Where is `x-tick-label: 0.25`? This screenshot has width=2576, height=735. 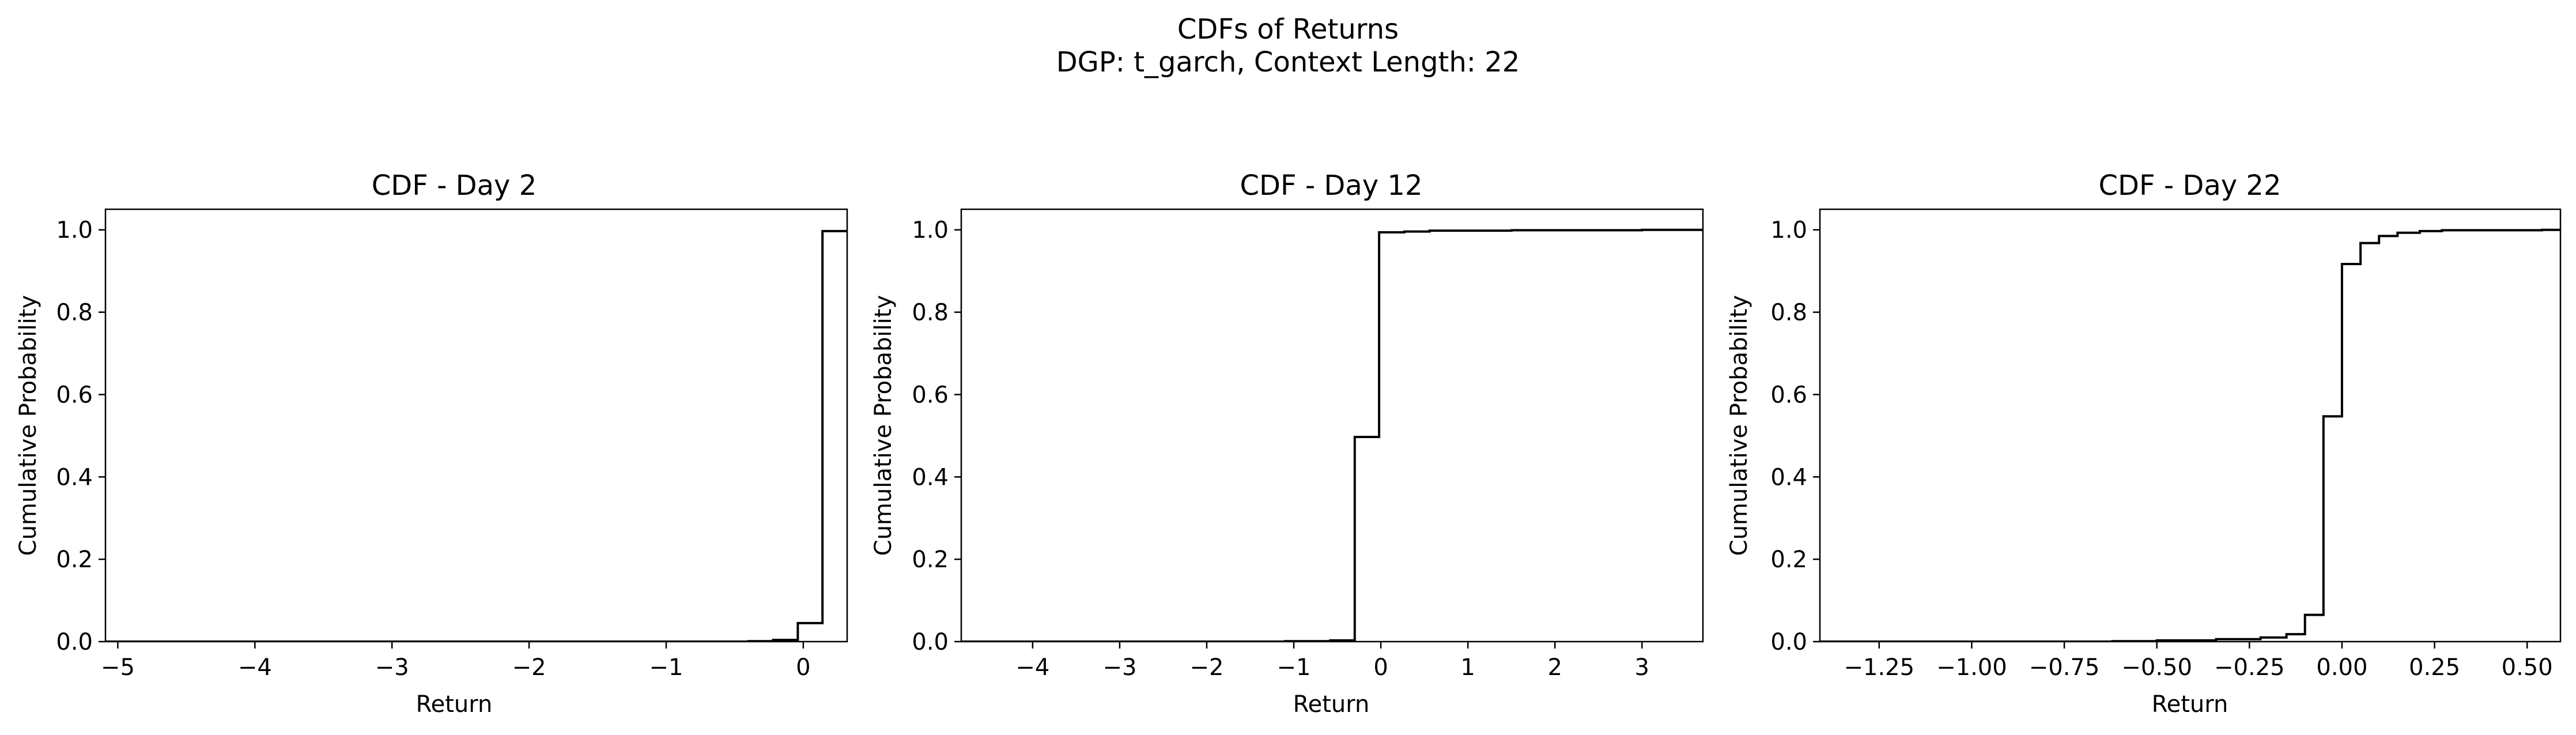
x-tick-label: 0.25 is located at coordinates (2434, 667).